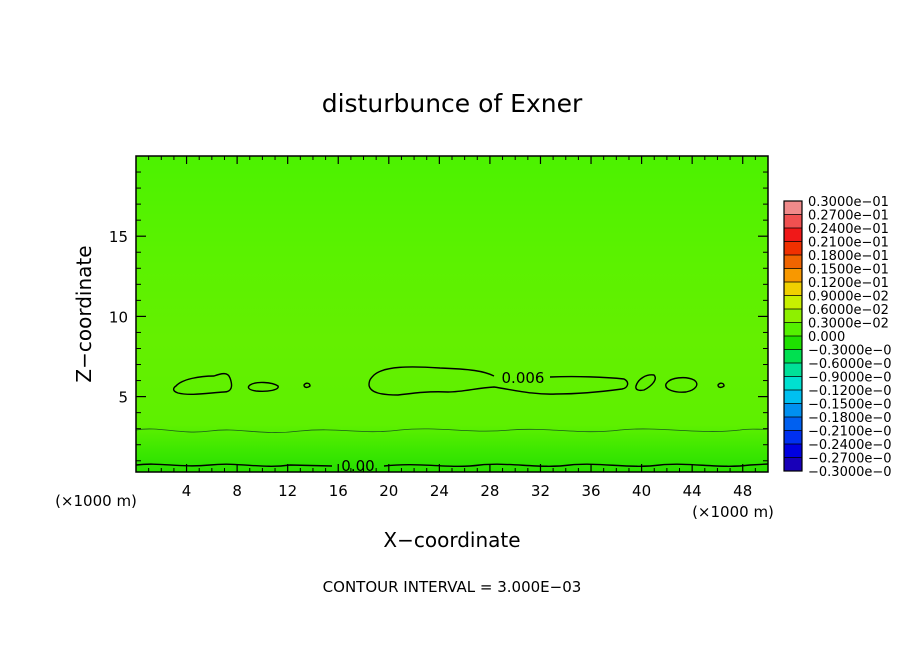  Describe the element at coordinates (452, 430) in the screenshot. I see `contour-line-upper-band` at that location.